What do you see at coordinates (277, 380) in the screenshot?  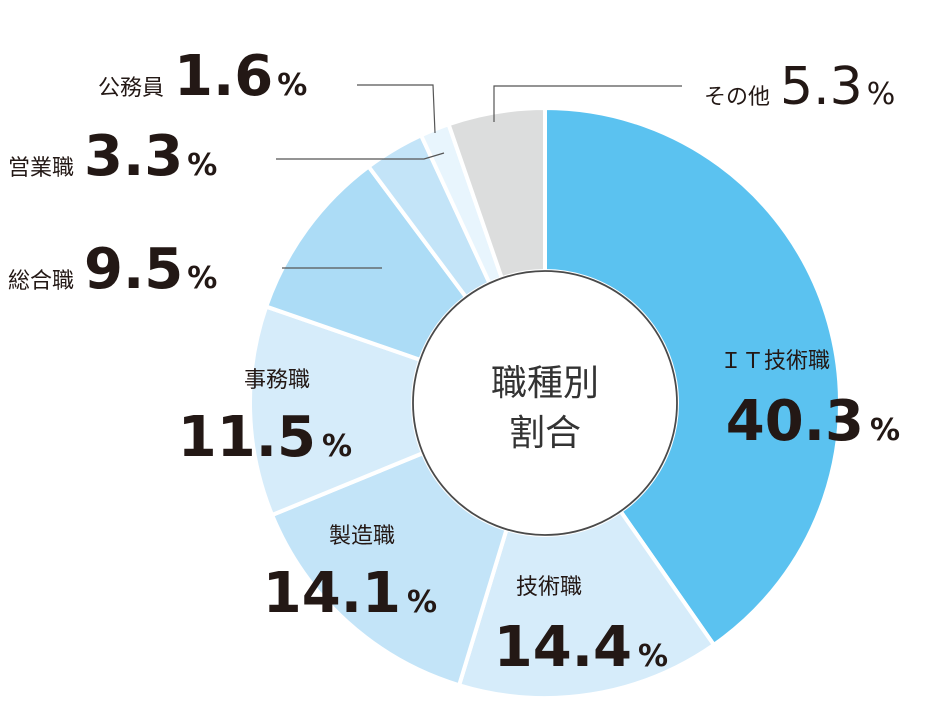 I see `slice-label-3: 事務職` at bounding box center [277, 380].